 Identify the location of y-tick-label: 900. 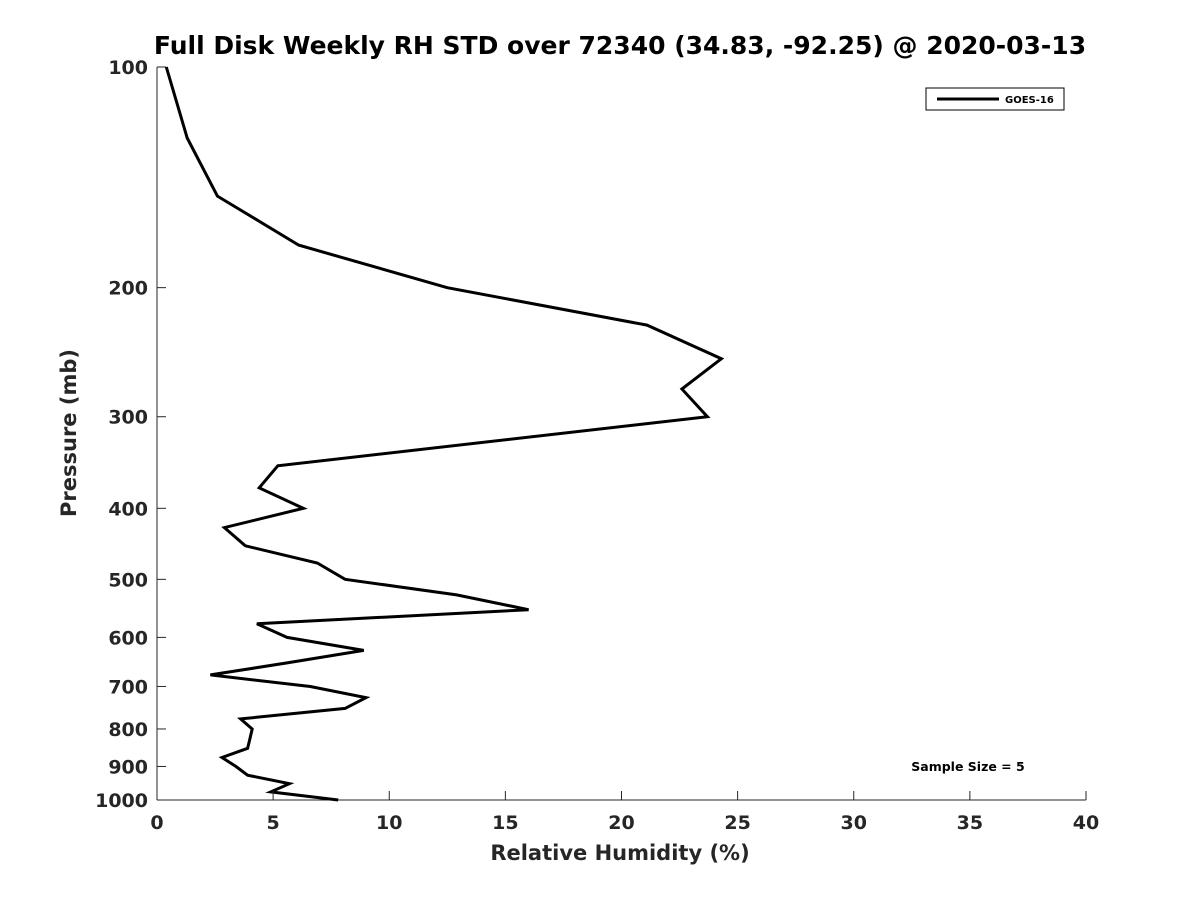
(128, 767).